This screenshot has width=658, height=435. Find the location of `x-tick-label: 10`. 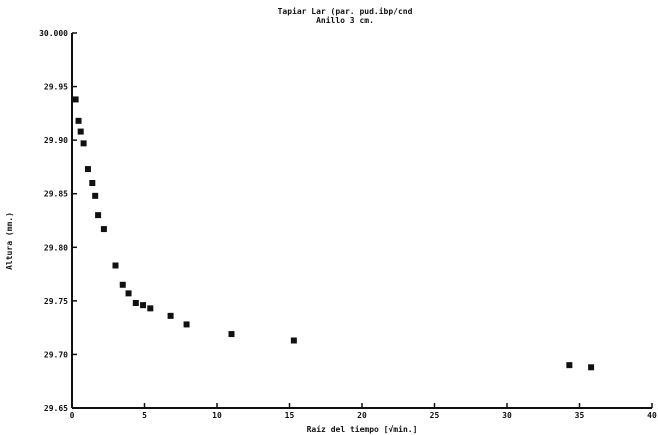

x-tick-label: 10 is located at coordinates (217, 415).